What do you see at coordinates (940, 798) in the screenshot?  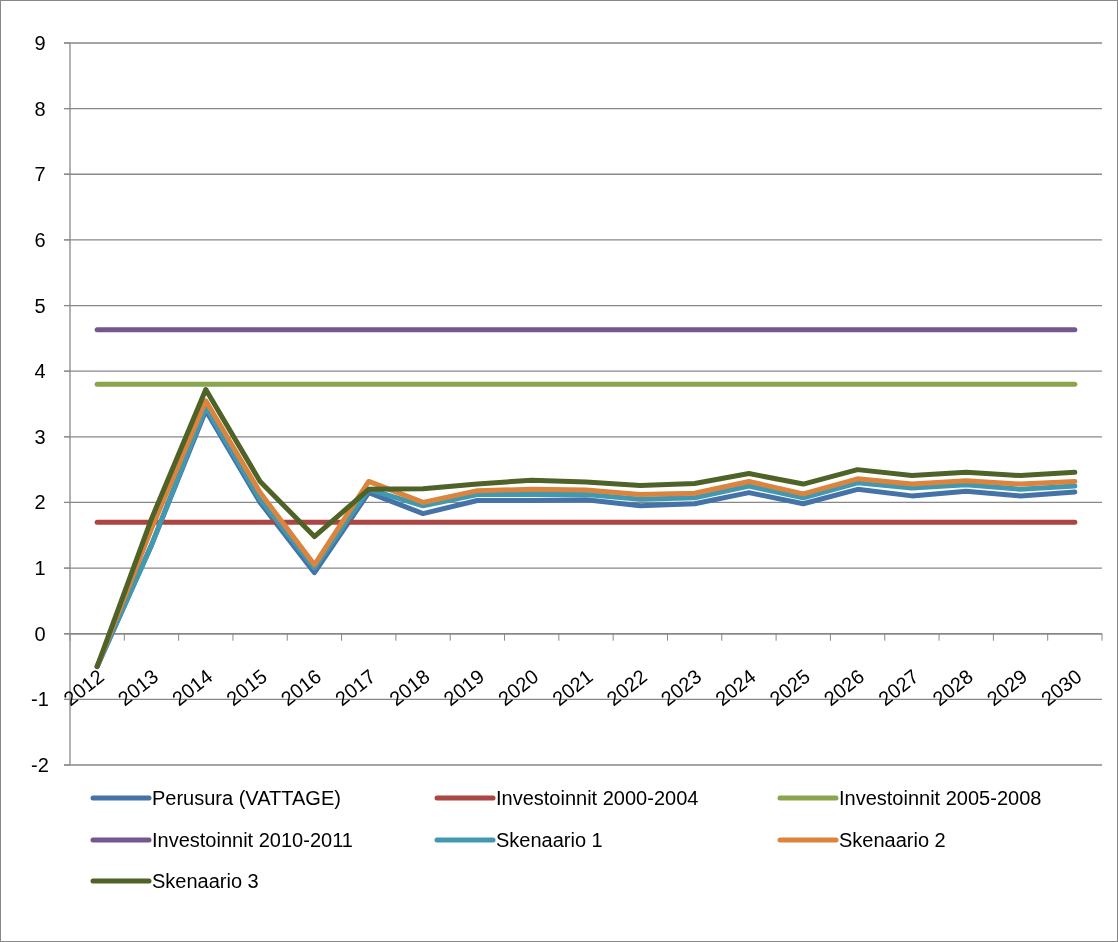 I see `legend-label: Investoinnit 2005-2008` at bounding box center [940, 798].